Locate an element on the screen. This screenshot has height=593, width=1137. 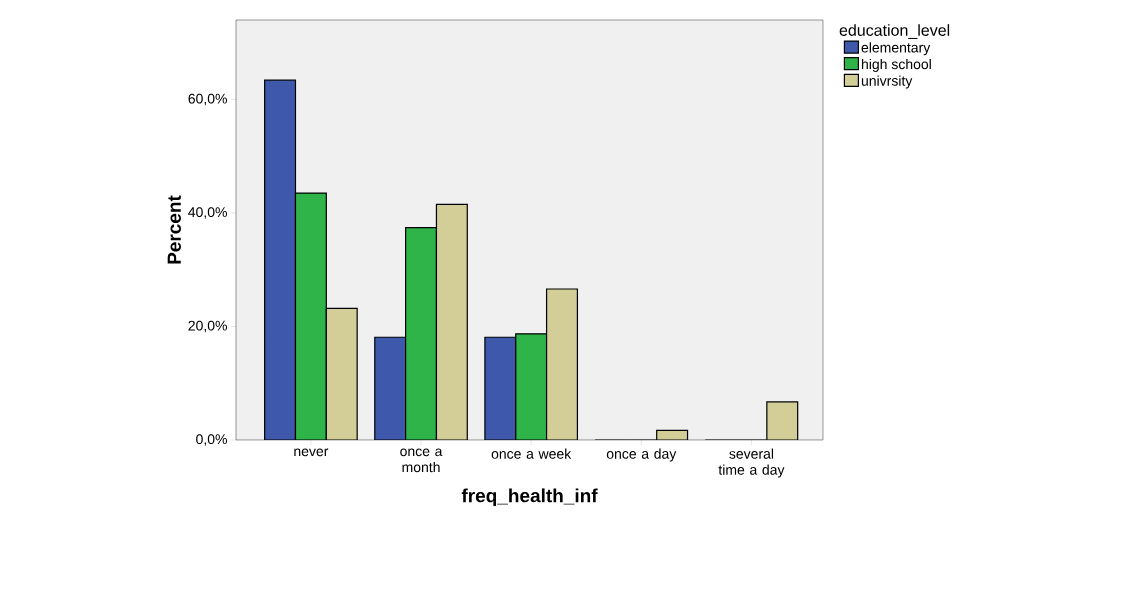
x-tick-label: once a day is located at coordinates (641, 455).